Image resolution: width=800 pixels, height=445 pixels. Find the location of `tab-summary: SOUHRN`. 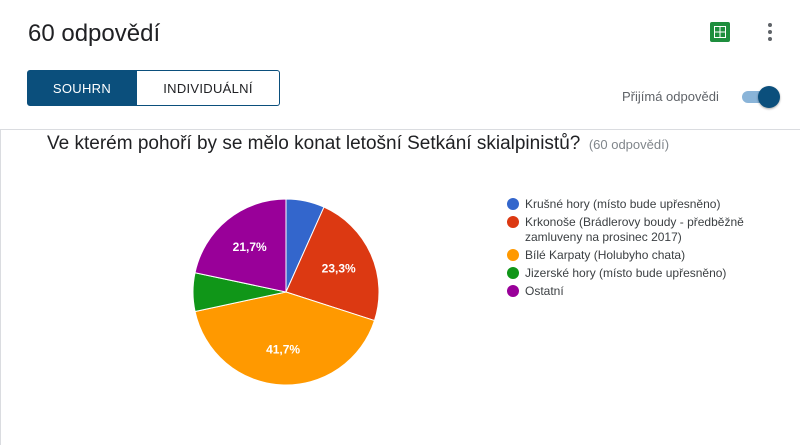

tab-summary: SOUHRN is located at coordinates (82, 88).